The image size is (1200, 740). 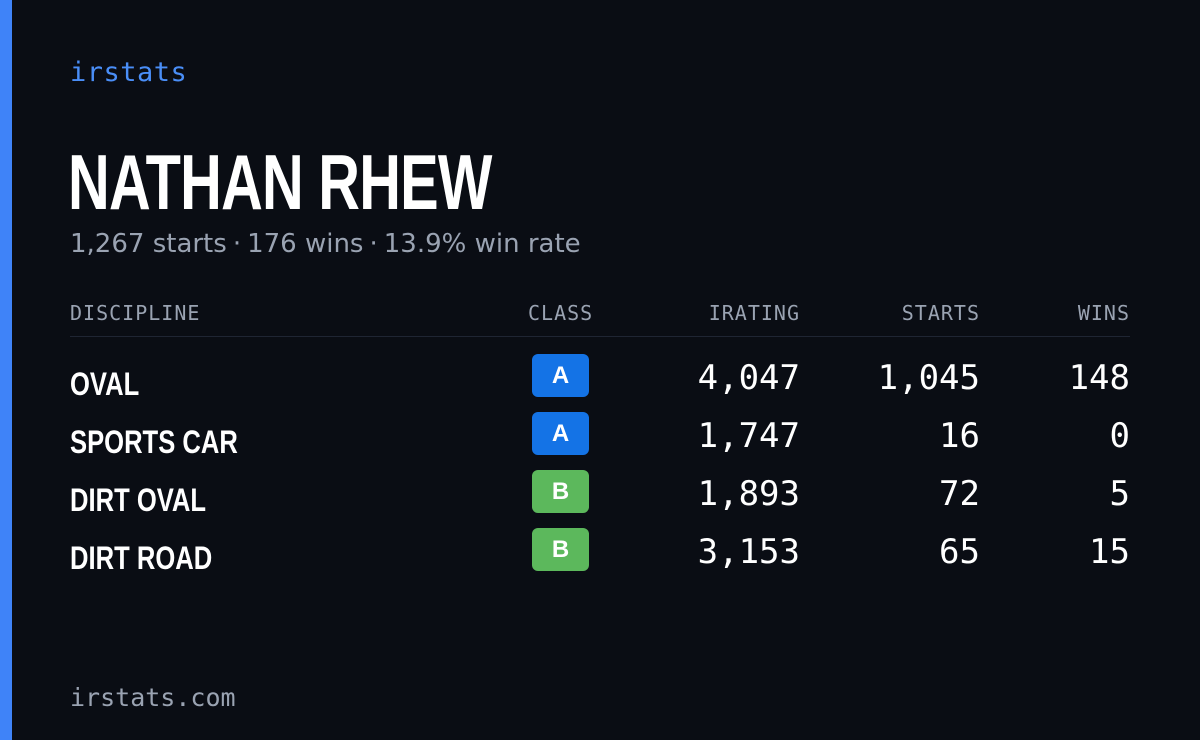 I want to click on column-header-class: CLASS, so click(x=561, y=313).